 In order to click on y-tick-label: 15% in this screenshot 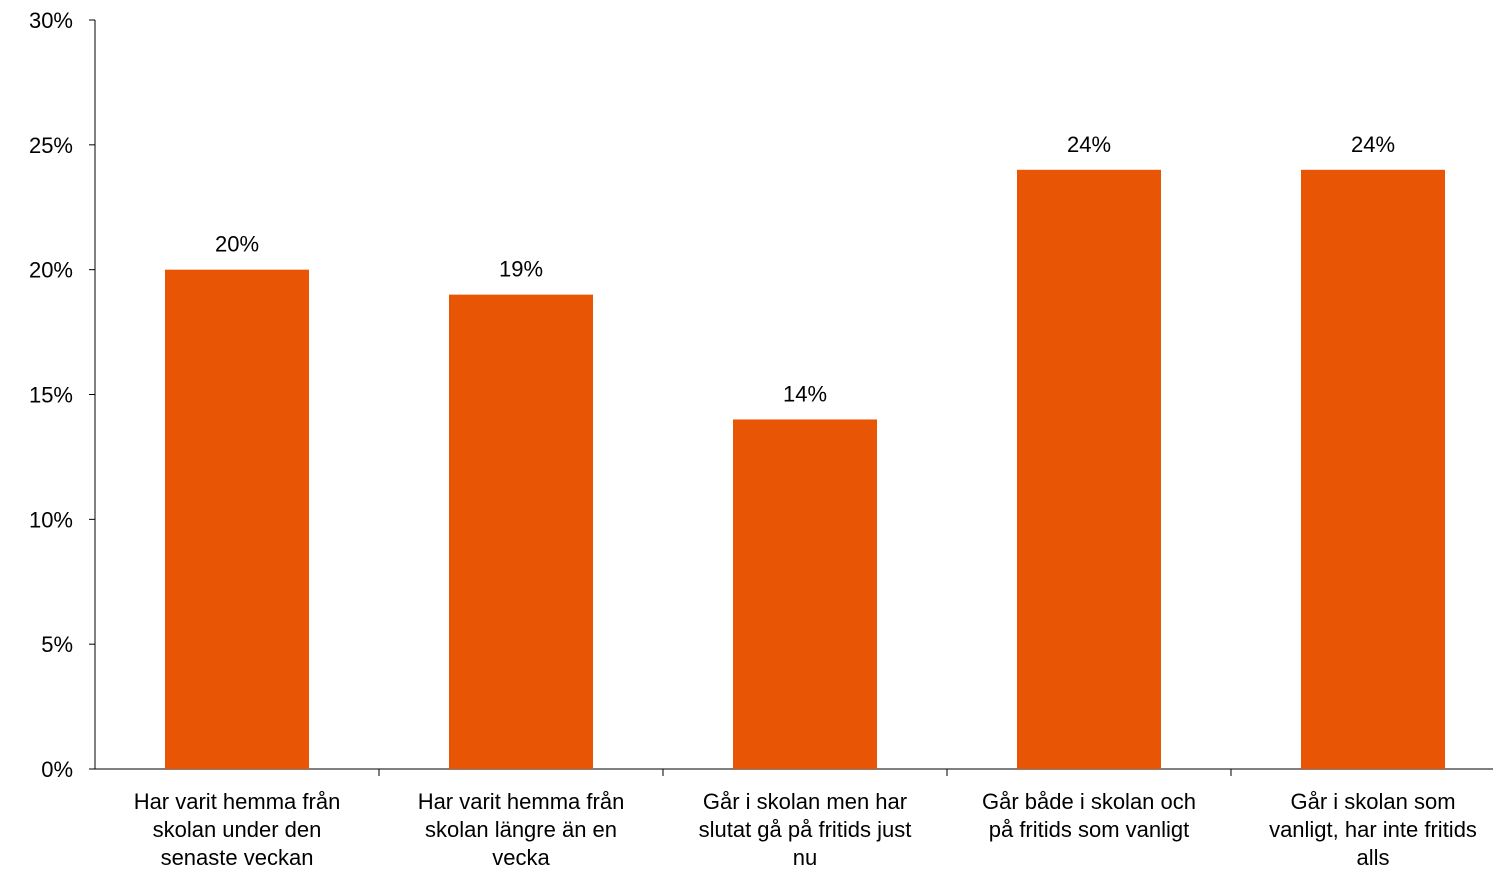, I will do `click(51, 395)`.